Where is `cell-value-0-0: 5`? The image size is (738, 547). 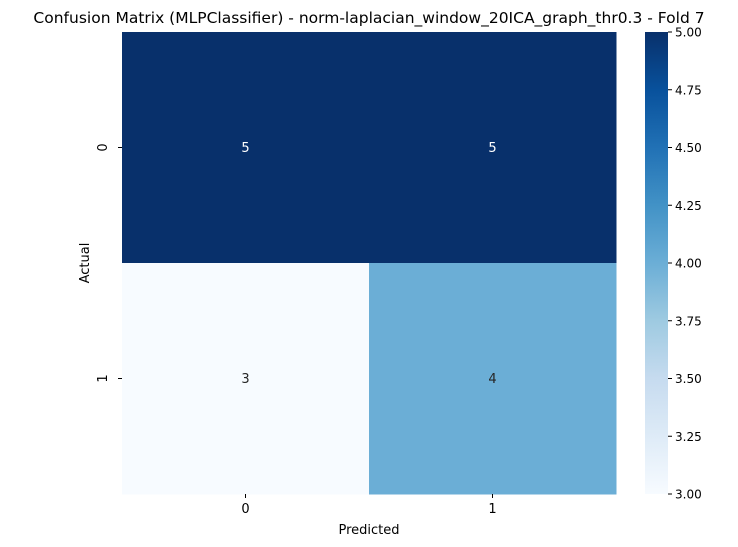 cell-value-0-0: 5 is located at coordinates (245, 148).